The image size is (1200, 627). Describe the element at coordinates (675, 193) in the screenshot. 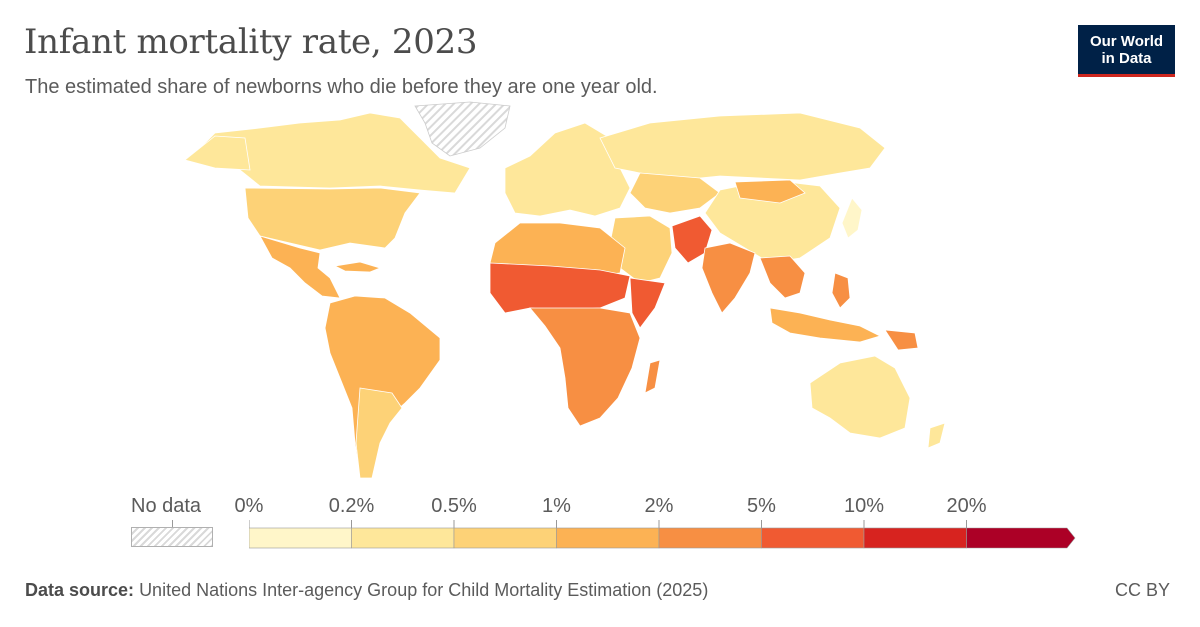

I see `region-central-asia` at that location.